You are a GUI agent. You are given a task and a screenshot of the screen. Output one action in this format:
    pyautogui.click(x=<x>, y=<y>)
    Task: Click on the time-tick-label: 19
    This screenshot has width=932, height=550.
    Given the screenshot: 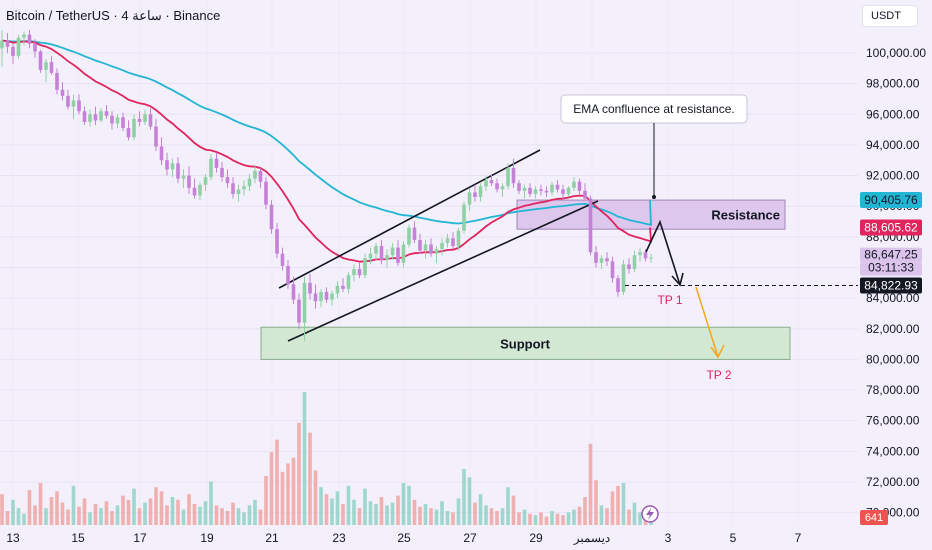 What is the action you would take?
    pyautogui.click(x=207, y=538)
    